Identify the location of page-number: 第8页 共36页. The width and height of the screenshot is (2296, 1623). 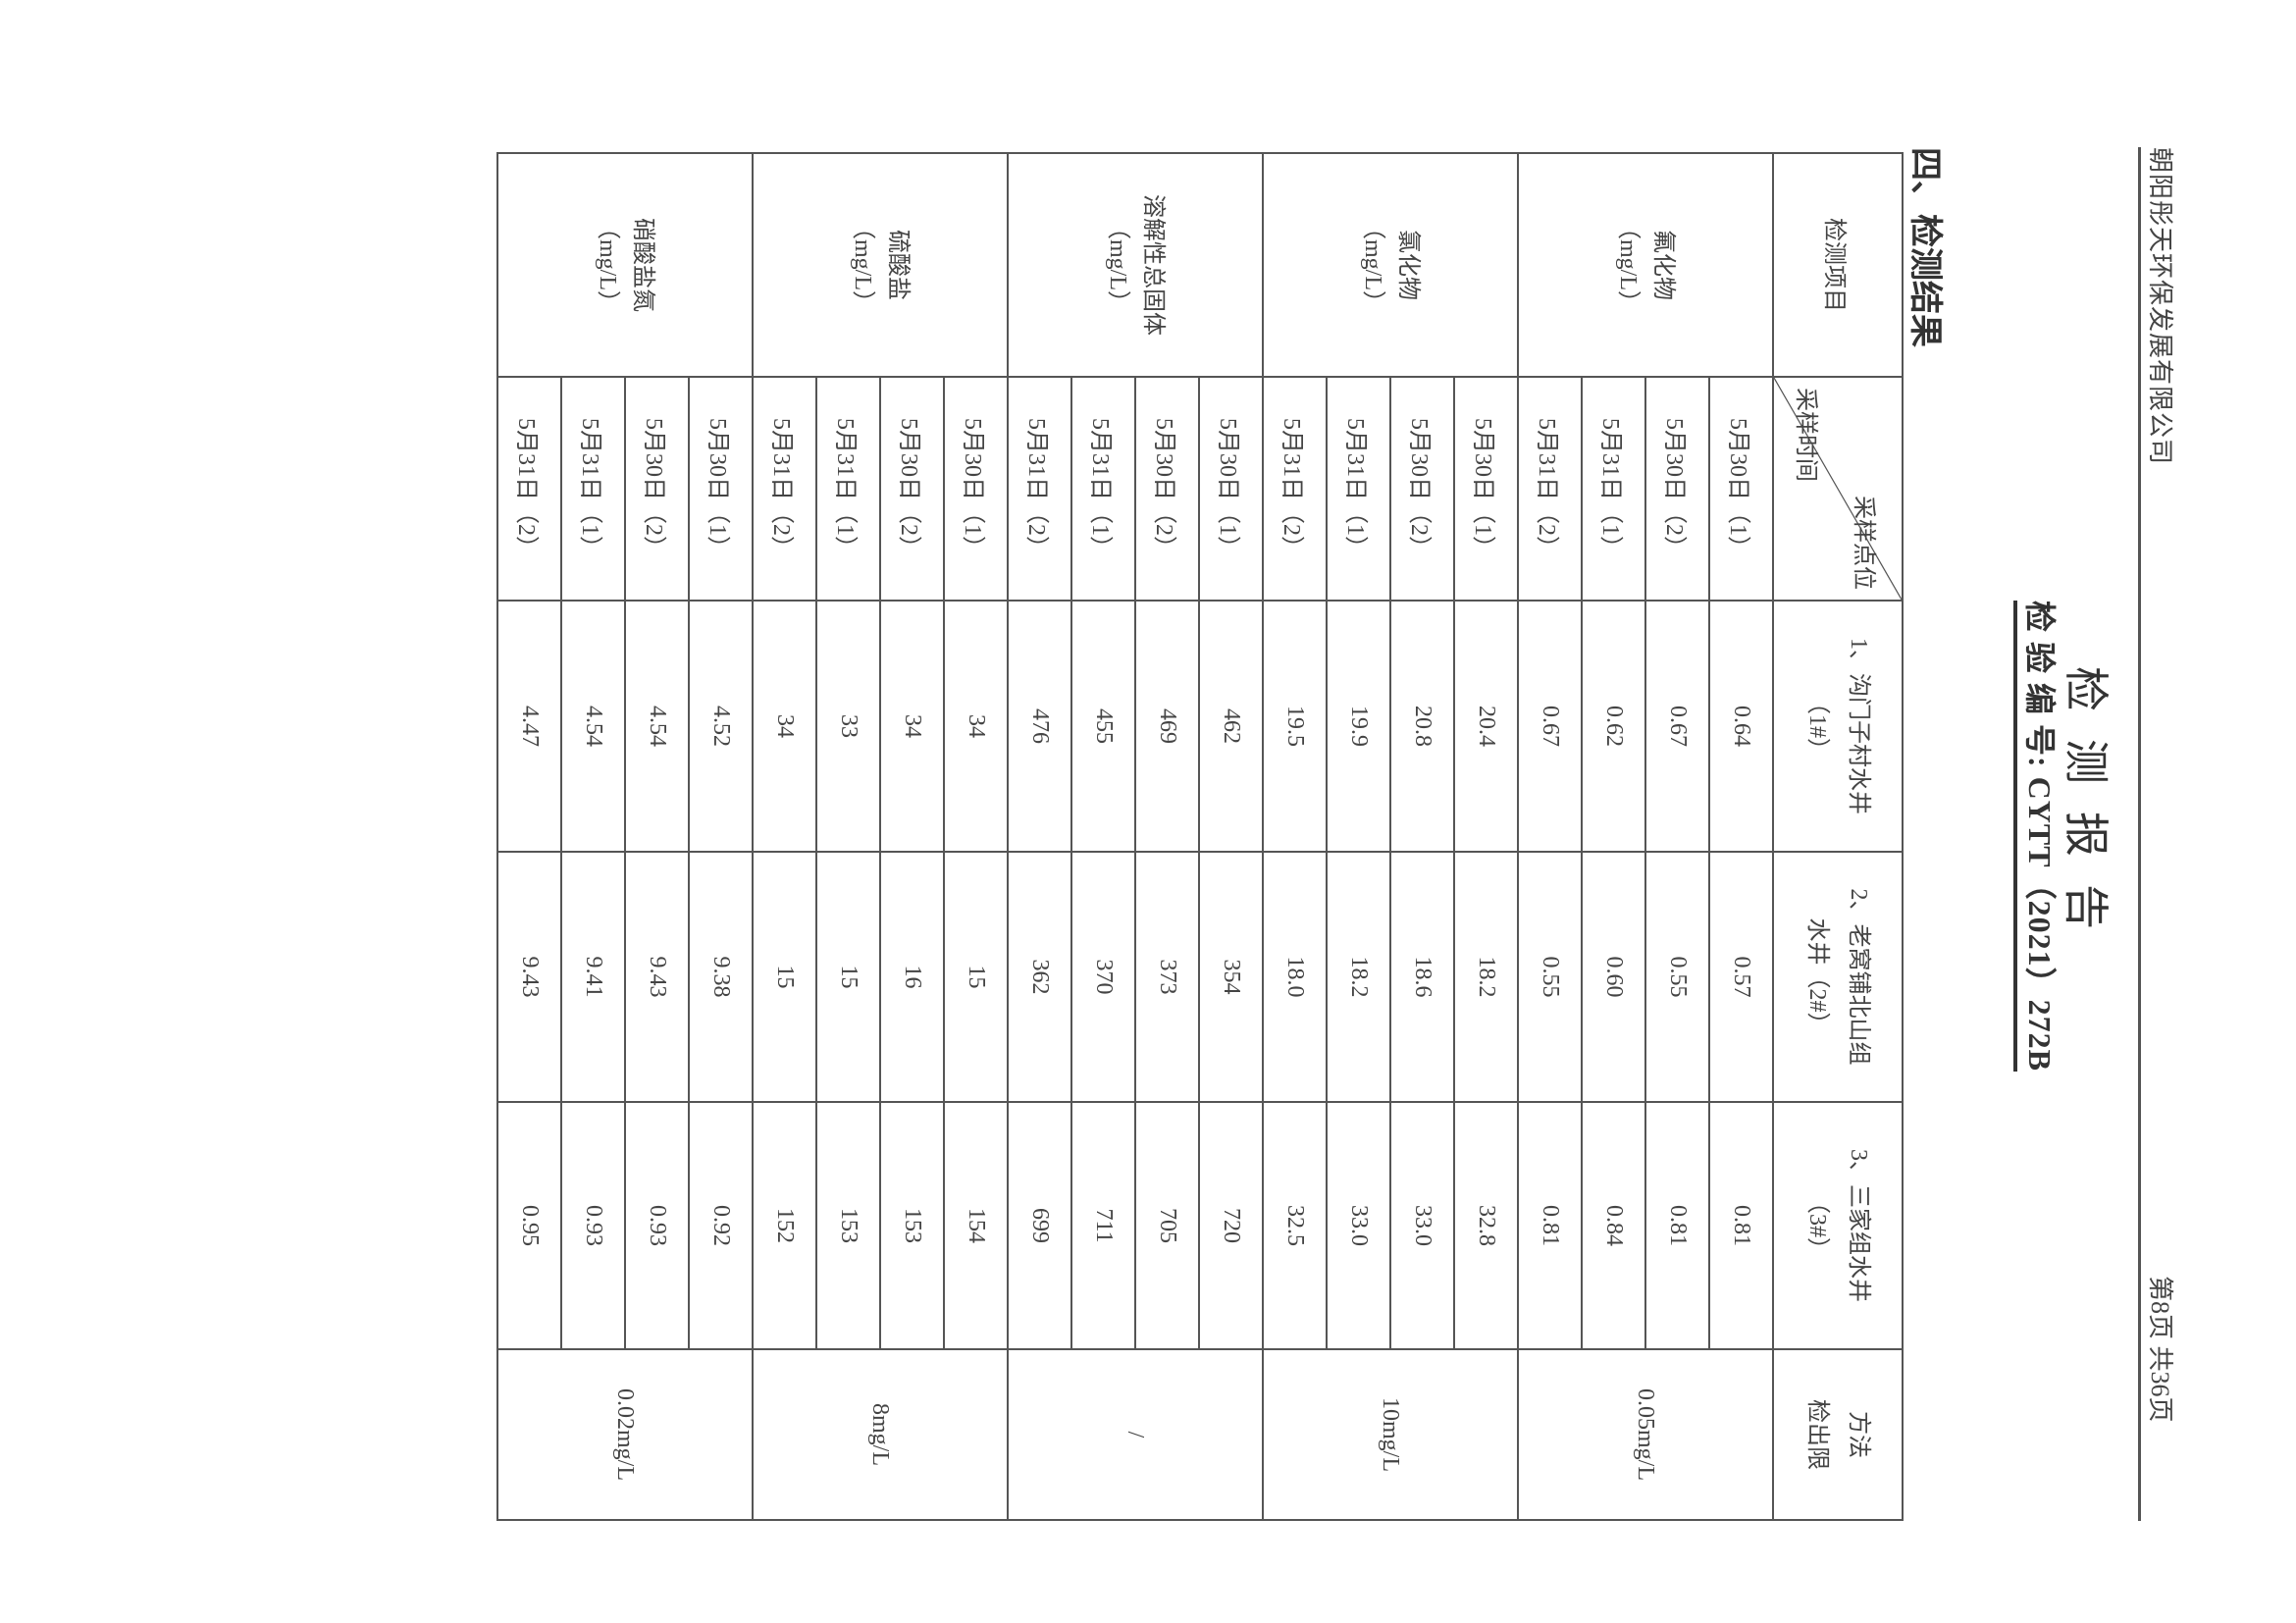
(2160, 1349).